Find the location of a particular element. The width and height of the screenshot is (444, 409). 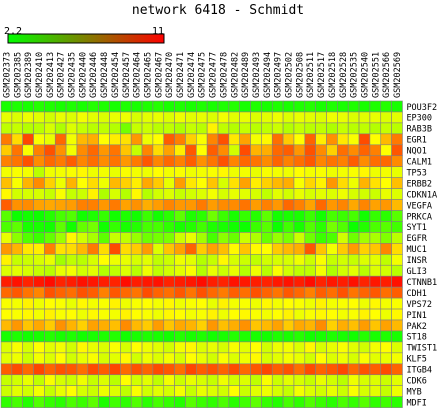

column-label: GSM202489 is located at coordinates (246, 75).